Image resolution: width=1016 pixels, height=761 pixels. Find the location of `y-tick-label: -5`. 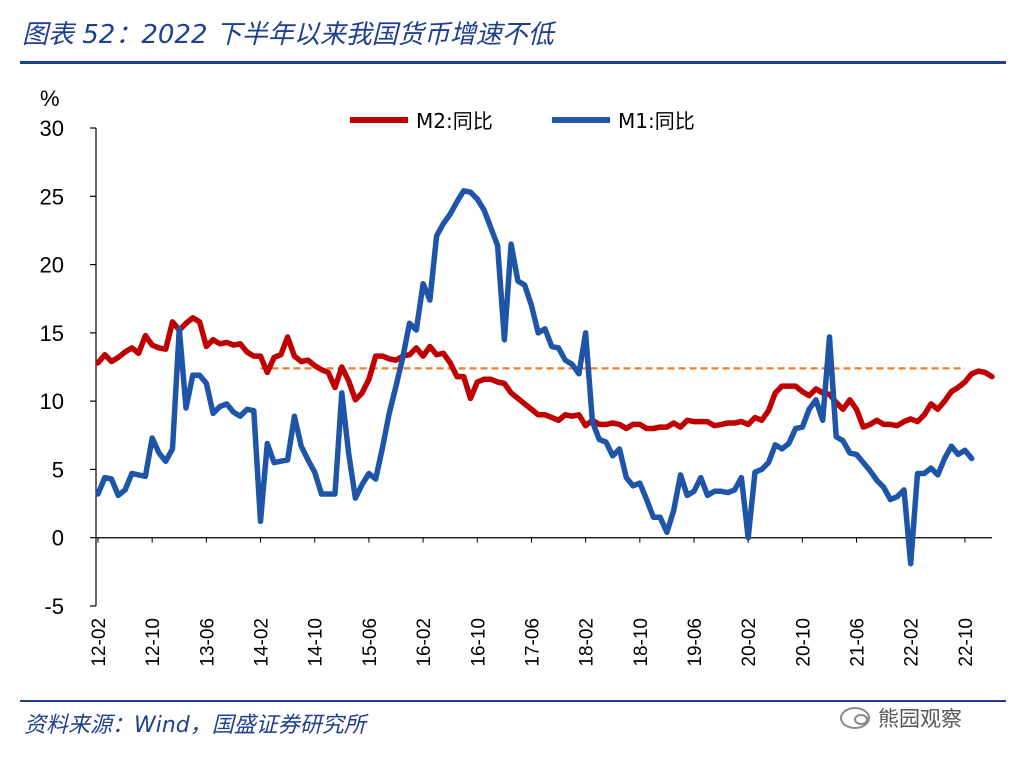

y-tick-label: -5 is located at coordinates (54, 606).